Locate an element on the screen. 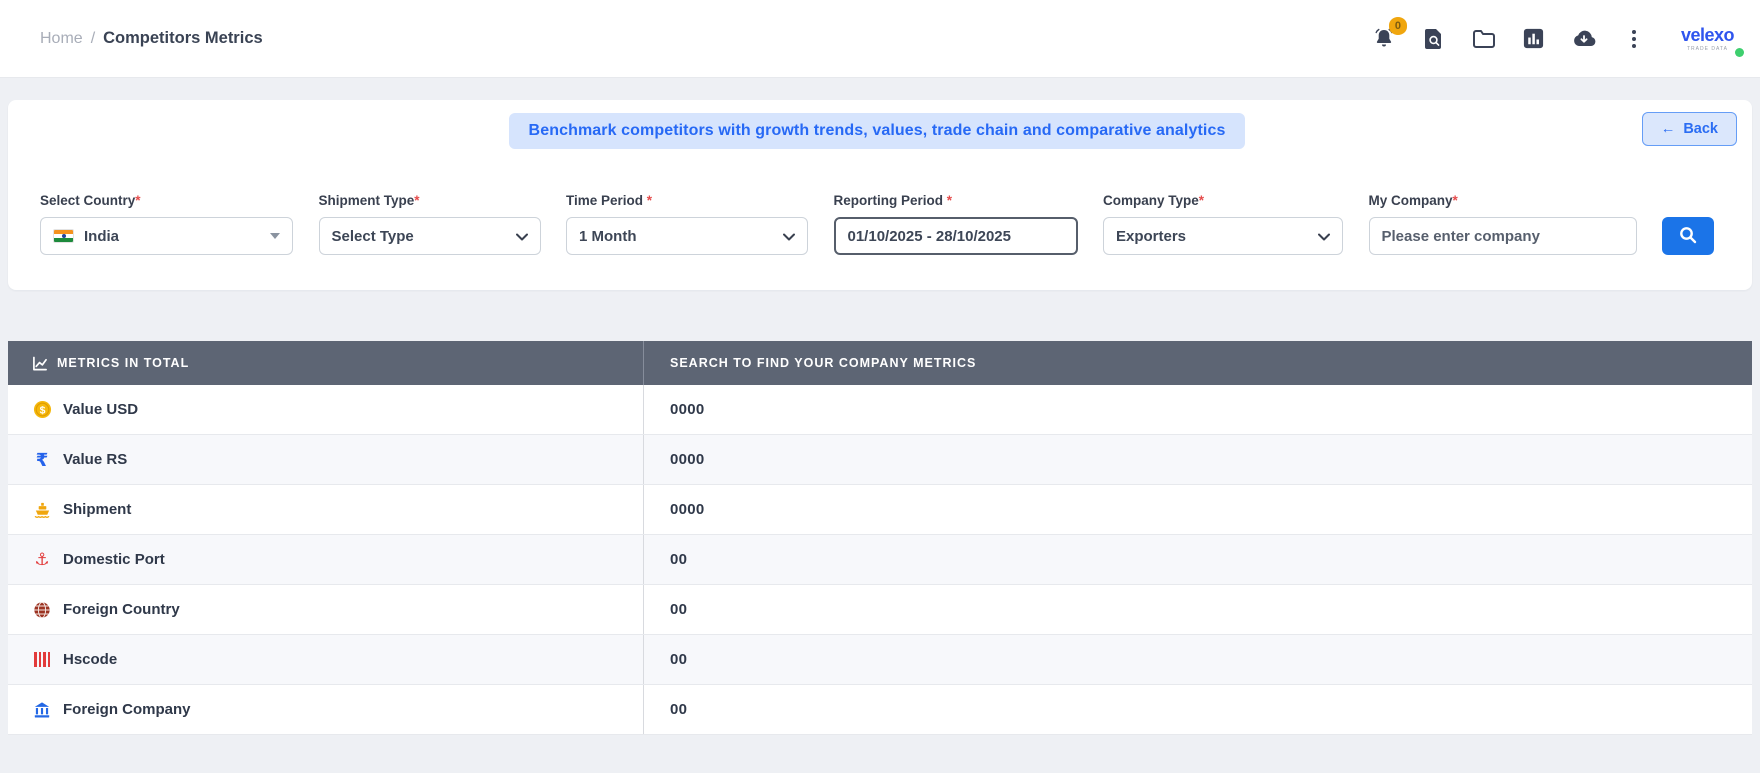 This screenshot has width=1760, height=773. my-company-label: My Company* is located at coordinates (1413, 200).